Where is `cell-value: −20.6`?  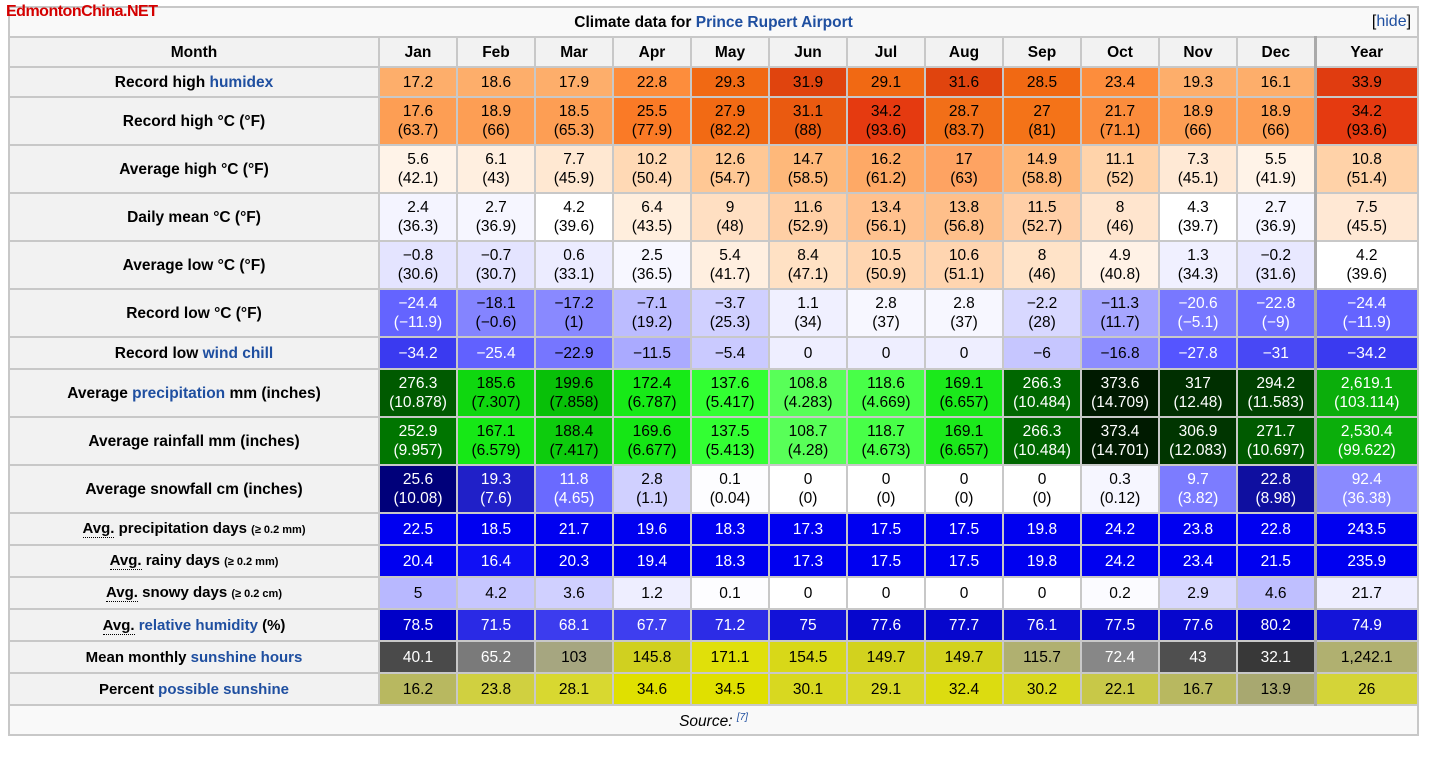
cell-value: −20.6 is located at coordinates (1198, 303).